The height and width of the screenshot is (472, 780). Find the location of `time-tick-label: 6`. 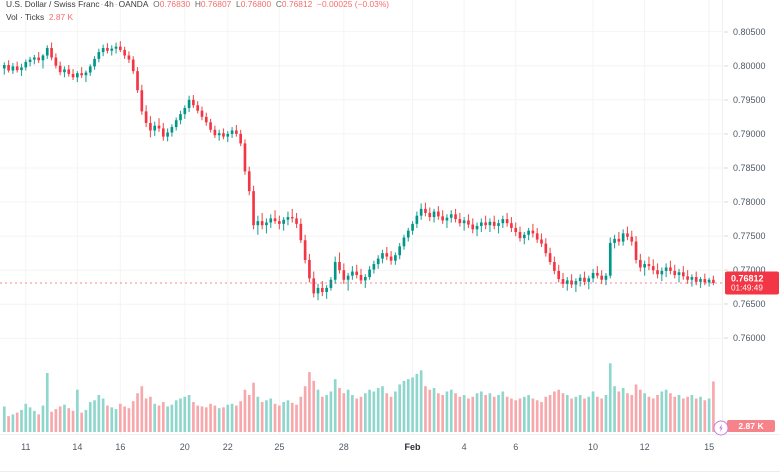

time-tick-label: 6 is located at coordinates (516, 447).